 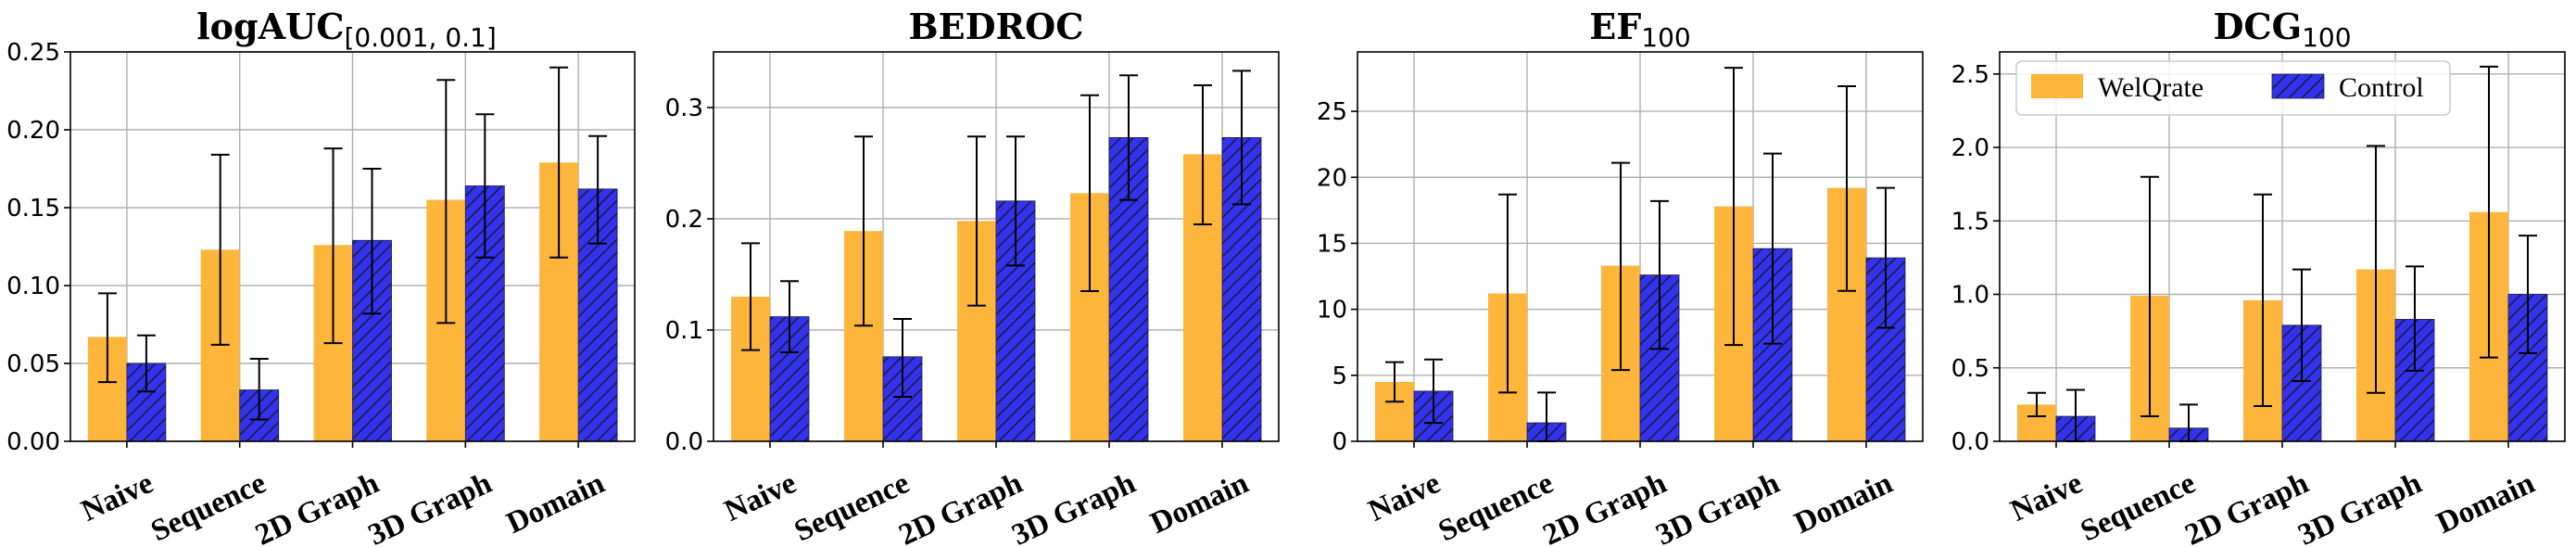 I want to click on panel-title: EF100, so click(x=1640, y=29).